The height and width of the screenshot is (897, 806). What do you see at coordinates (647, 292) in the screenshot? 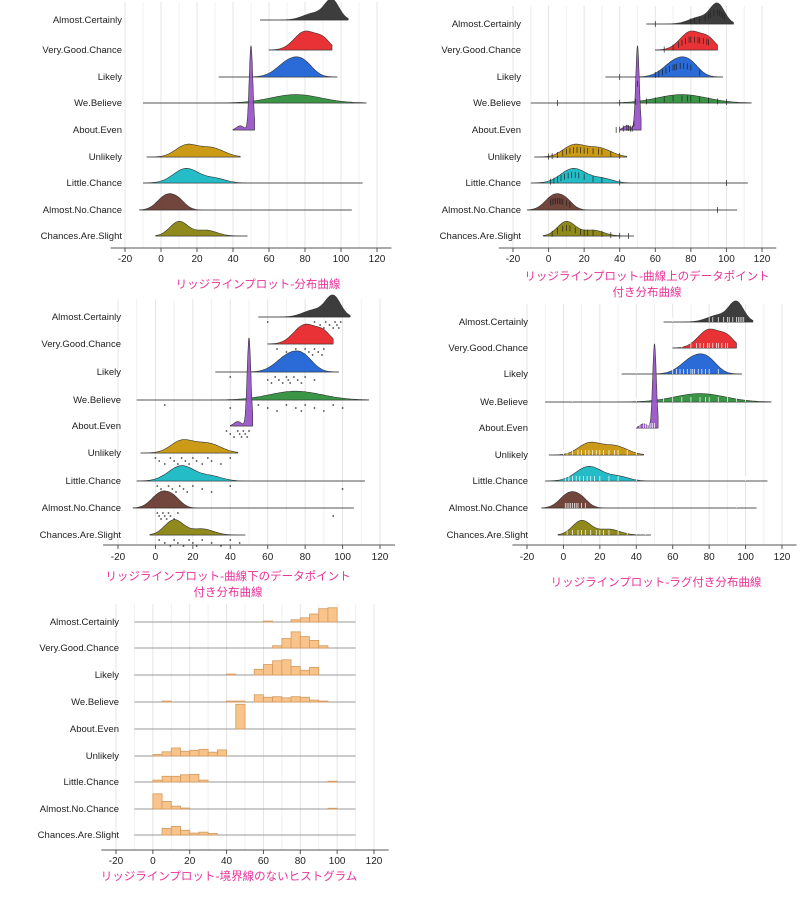
I see `caption: 付き分布曲線` at bounding box center [647, 292].